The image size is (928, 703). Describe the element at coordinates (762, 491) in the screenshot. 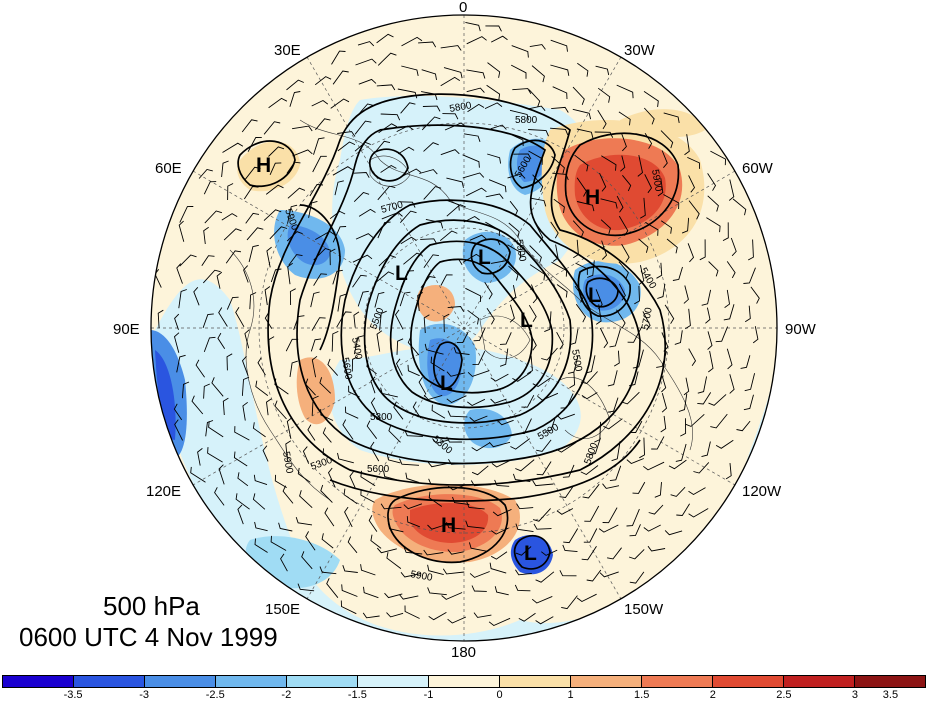

I see `lon-label-120w: 120W` at that location.